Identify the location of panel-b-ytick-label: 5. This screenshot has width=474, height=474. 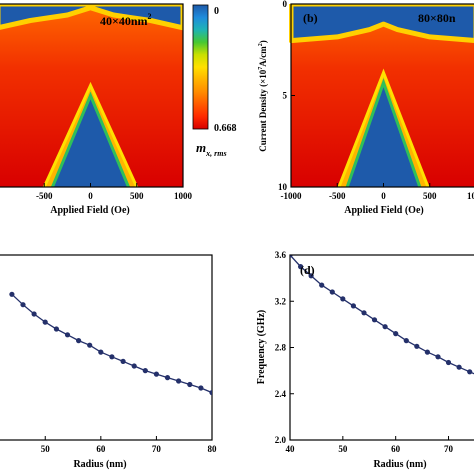
(285, 96).